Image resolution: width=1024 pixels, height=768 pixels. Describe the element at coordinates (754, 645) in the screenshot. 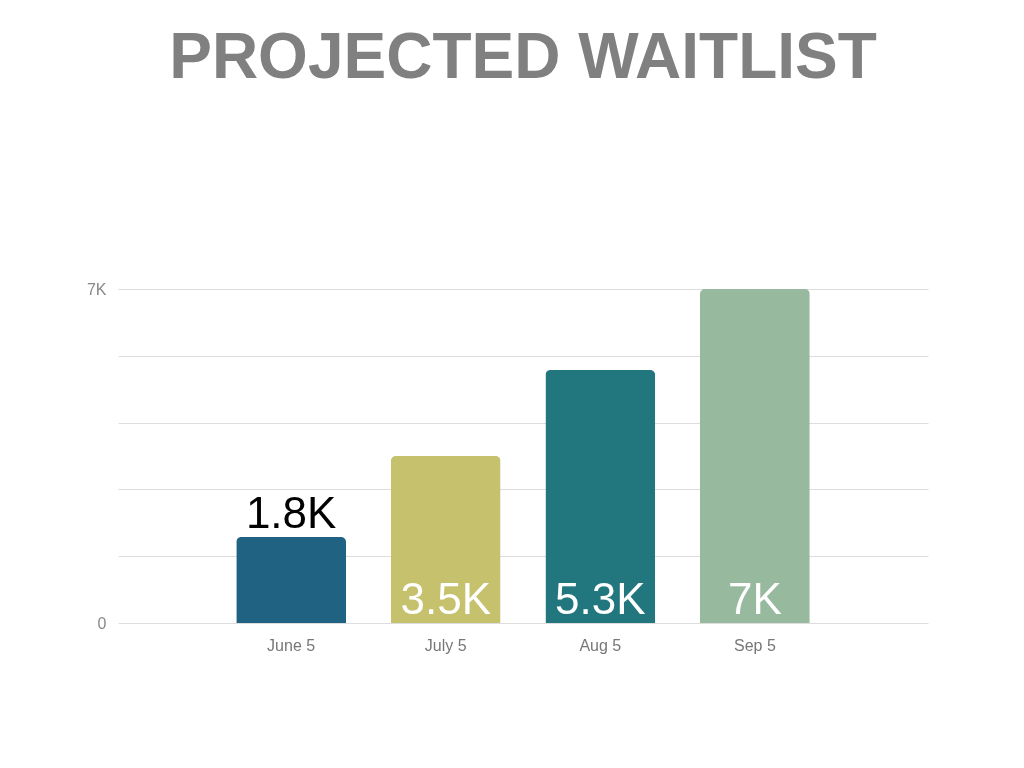

I see `x-tick-label: Sep 5` at that location.